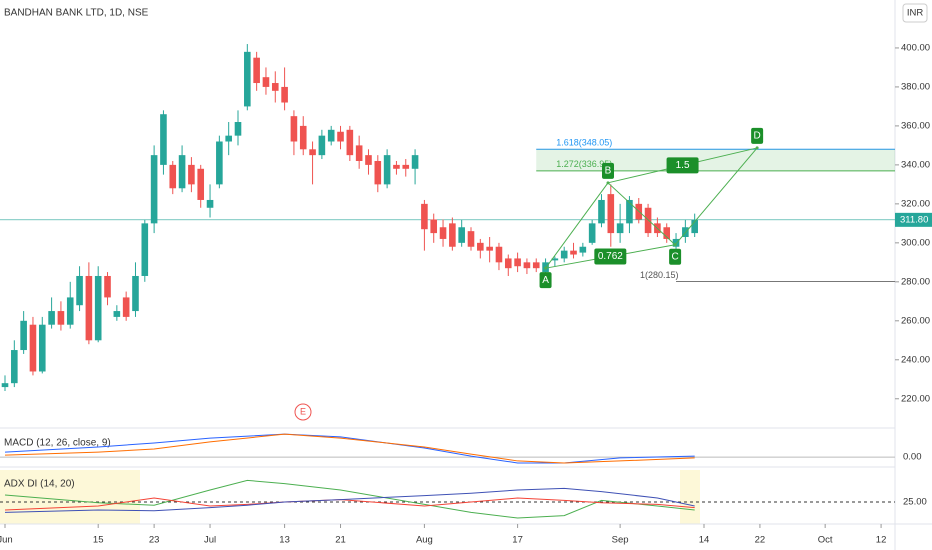 The image size is (932, 550). Describe the element at coordinates (584, 164) in the screenshot. I see `fib-label: 1.272(336.95)` at that location.